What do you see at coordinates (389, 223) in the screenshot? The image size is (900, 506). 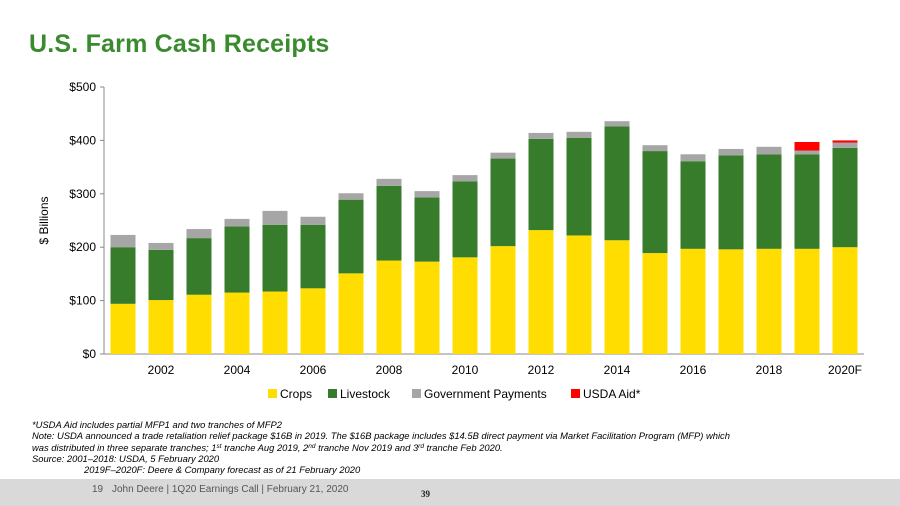 I see `bar-livestock-2008` at bounding box center [389, 223].